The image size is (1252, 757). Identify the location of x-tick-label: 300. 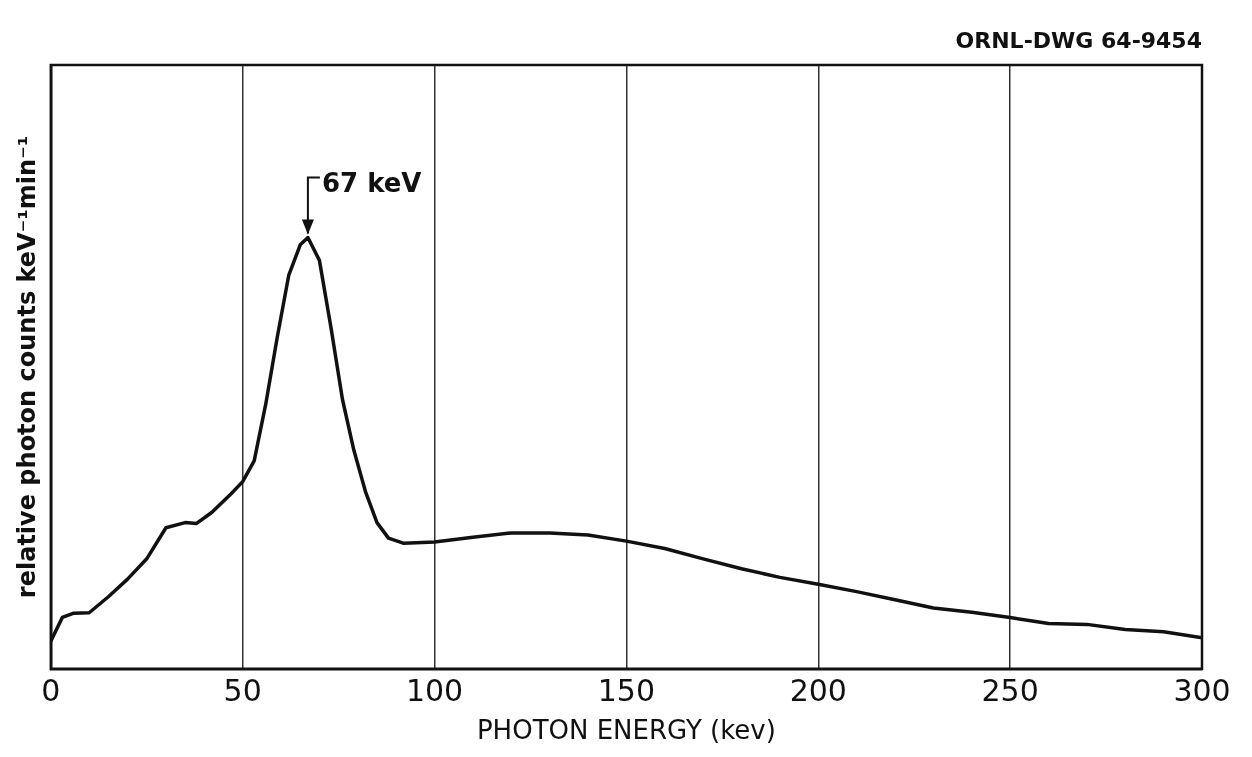
(1202, 690).